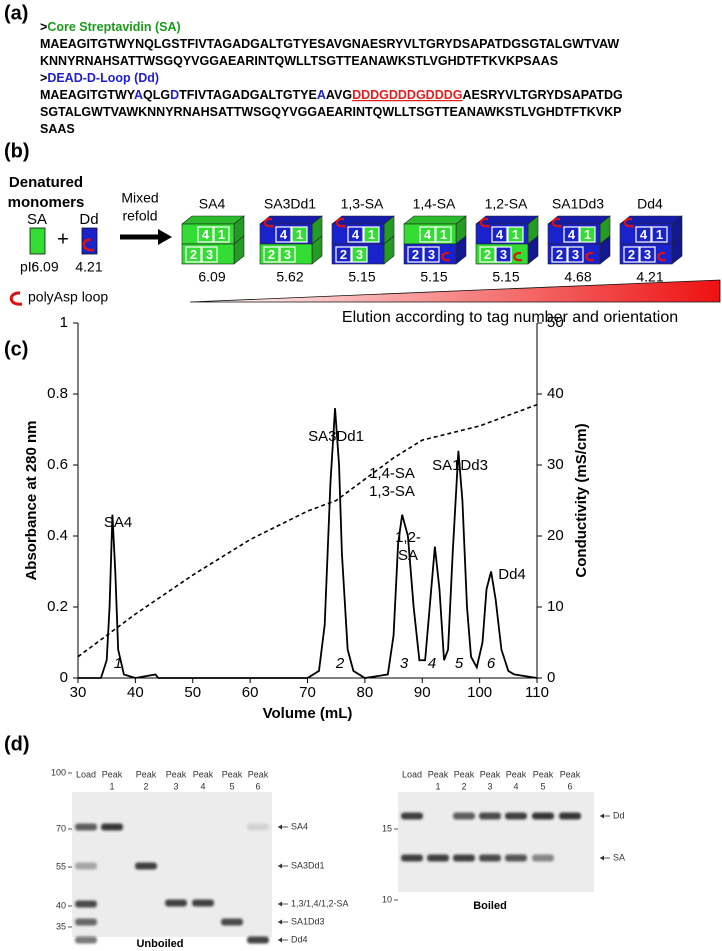 Image resolution: width=722 pixels, height=951 pixels. I want to click on peak-number: 1, so click(118, 663).